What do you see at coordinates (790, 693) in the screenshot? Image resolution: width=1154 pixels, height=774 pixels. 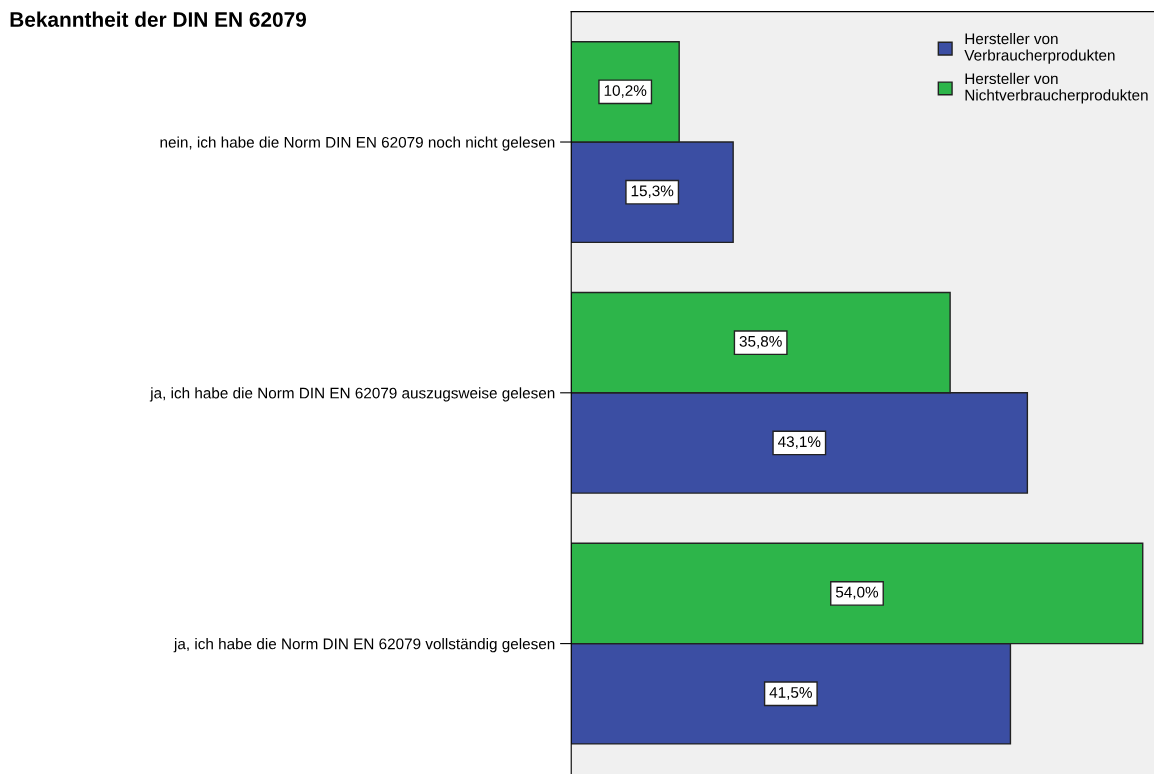 I see `data-label: 41,5%` at bounding box center [790, 693].